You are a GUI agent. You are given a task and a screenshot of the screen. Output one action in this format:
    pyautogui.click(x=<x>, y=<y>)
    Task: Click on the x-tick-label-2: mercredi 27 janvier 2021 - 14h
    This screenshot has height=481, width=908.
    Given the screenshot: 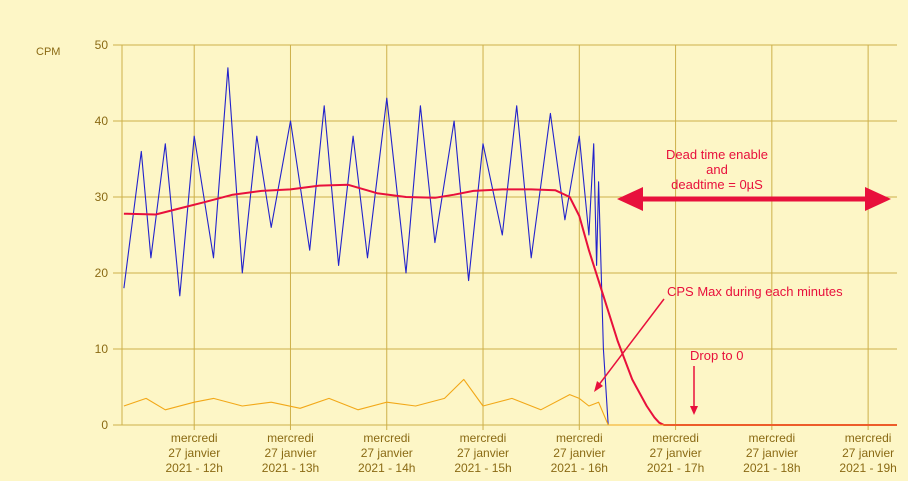 What is the action you would take?
    pyautogui.click(x=386, y=453)
    